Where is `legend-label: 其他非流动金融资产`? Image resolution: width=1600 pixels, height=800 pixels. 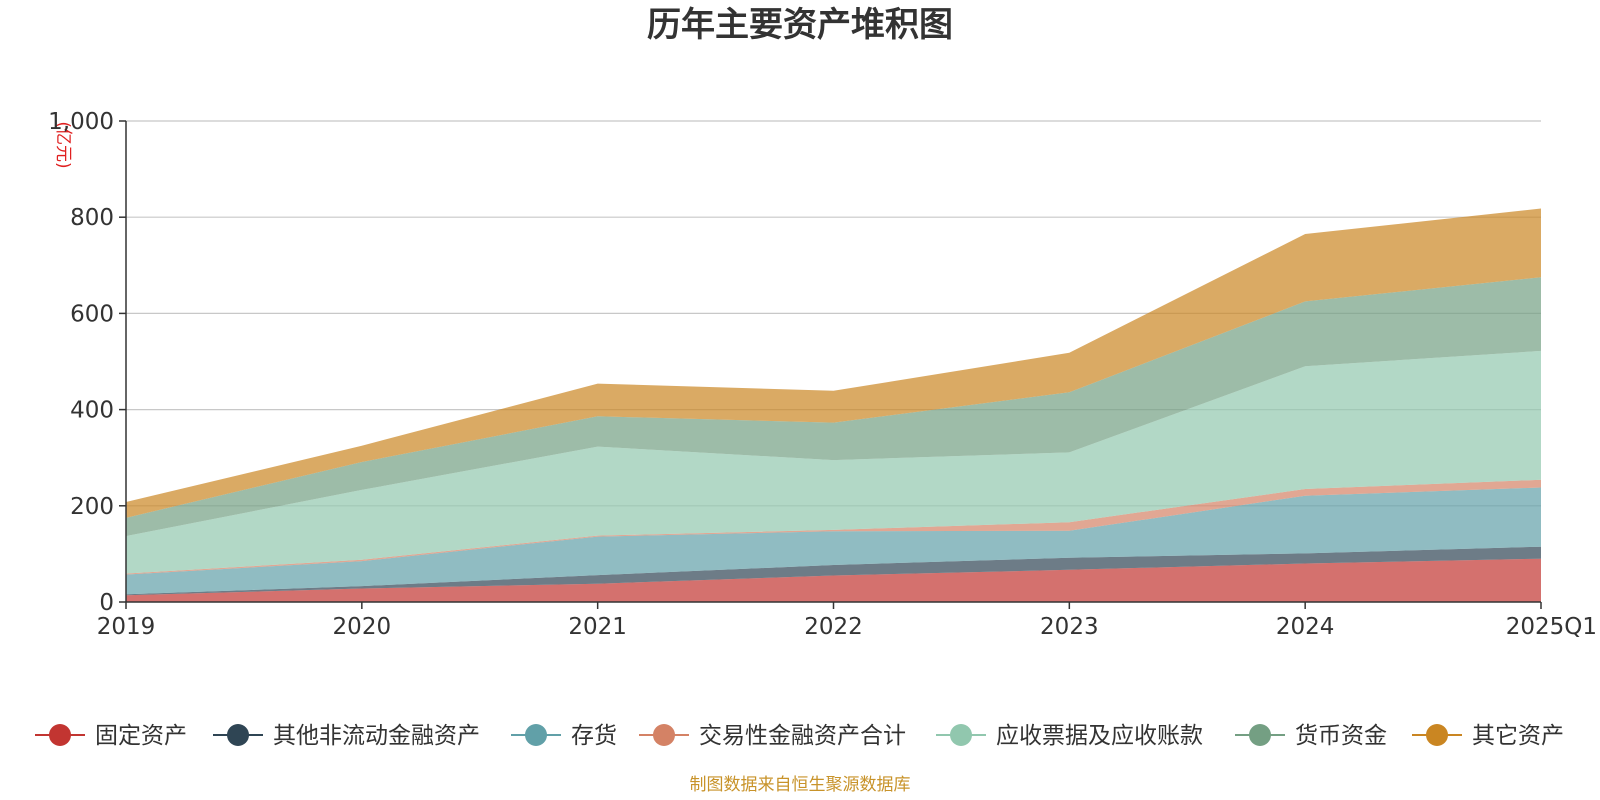 legend-label: 其他非流动金融资产 is located at coordinates (376, 736).